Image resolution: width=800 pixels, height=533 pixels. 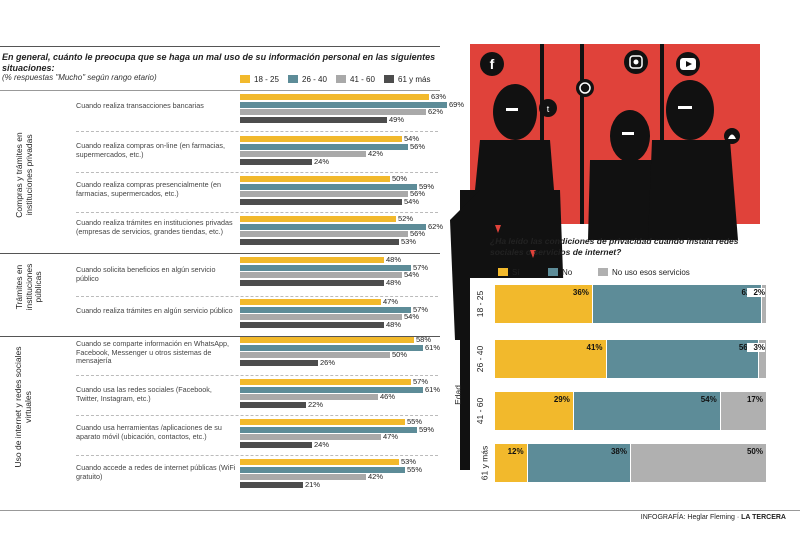 What do you see at coordinates (466, 377) in the screenshot?
I see `chart2-axis` at bounding box center [466, 377].